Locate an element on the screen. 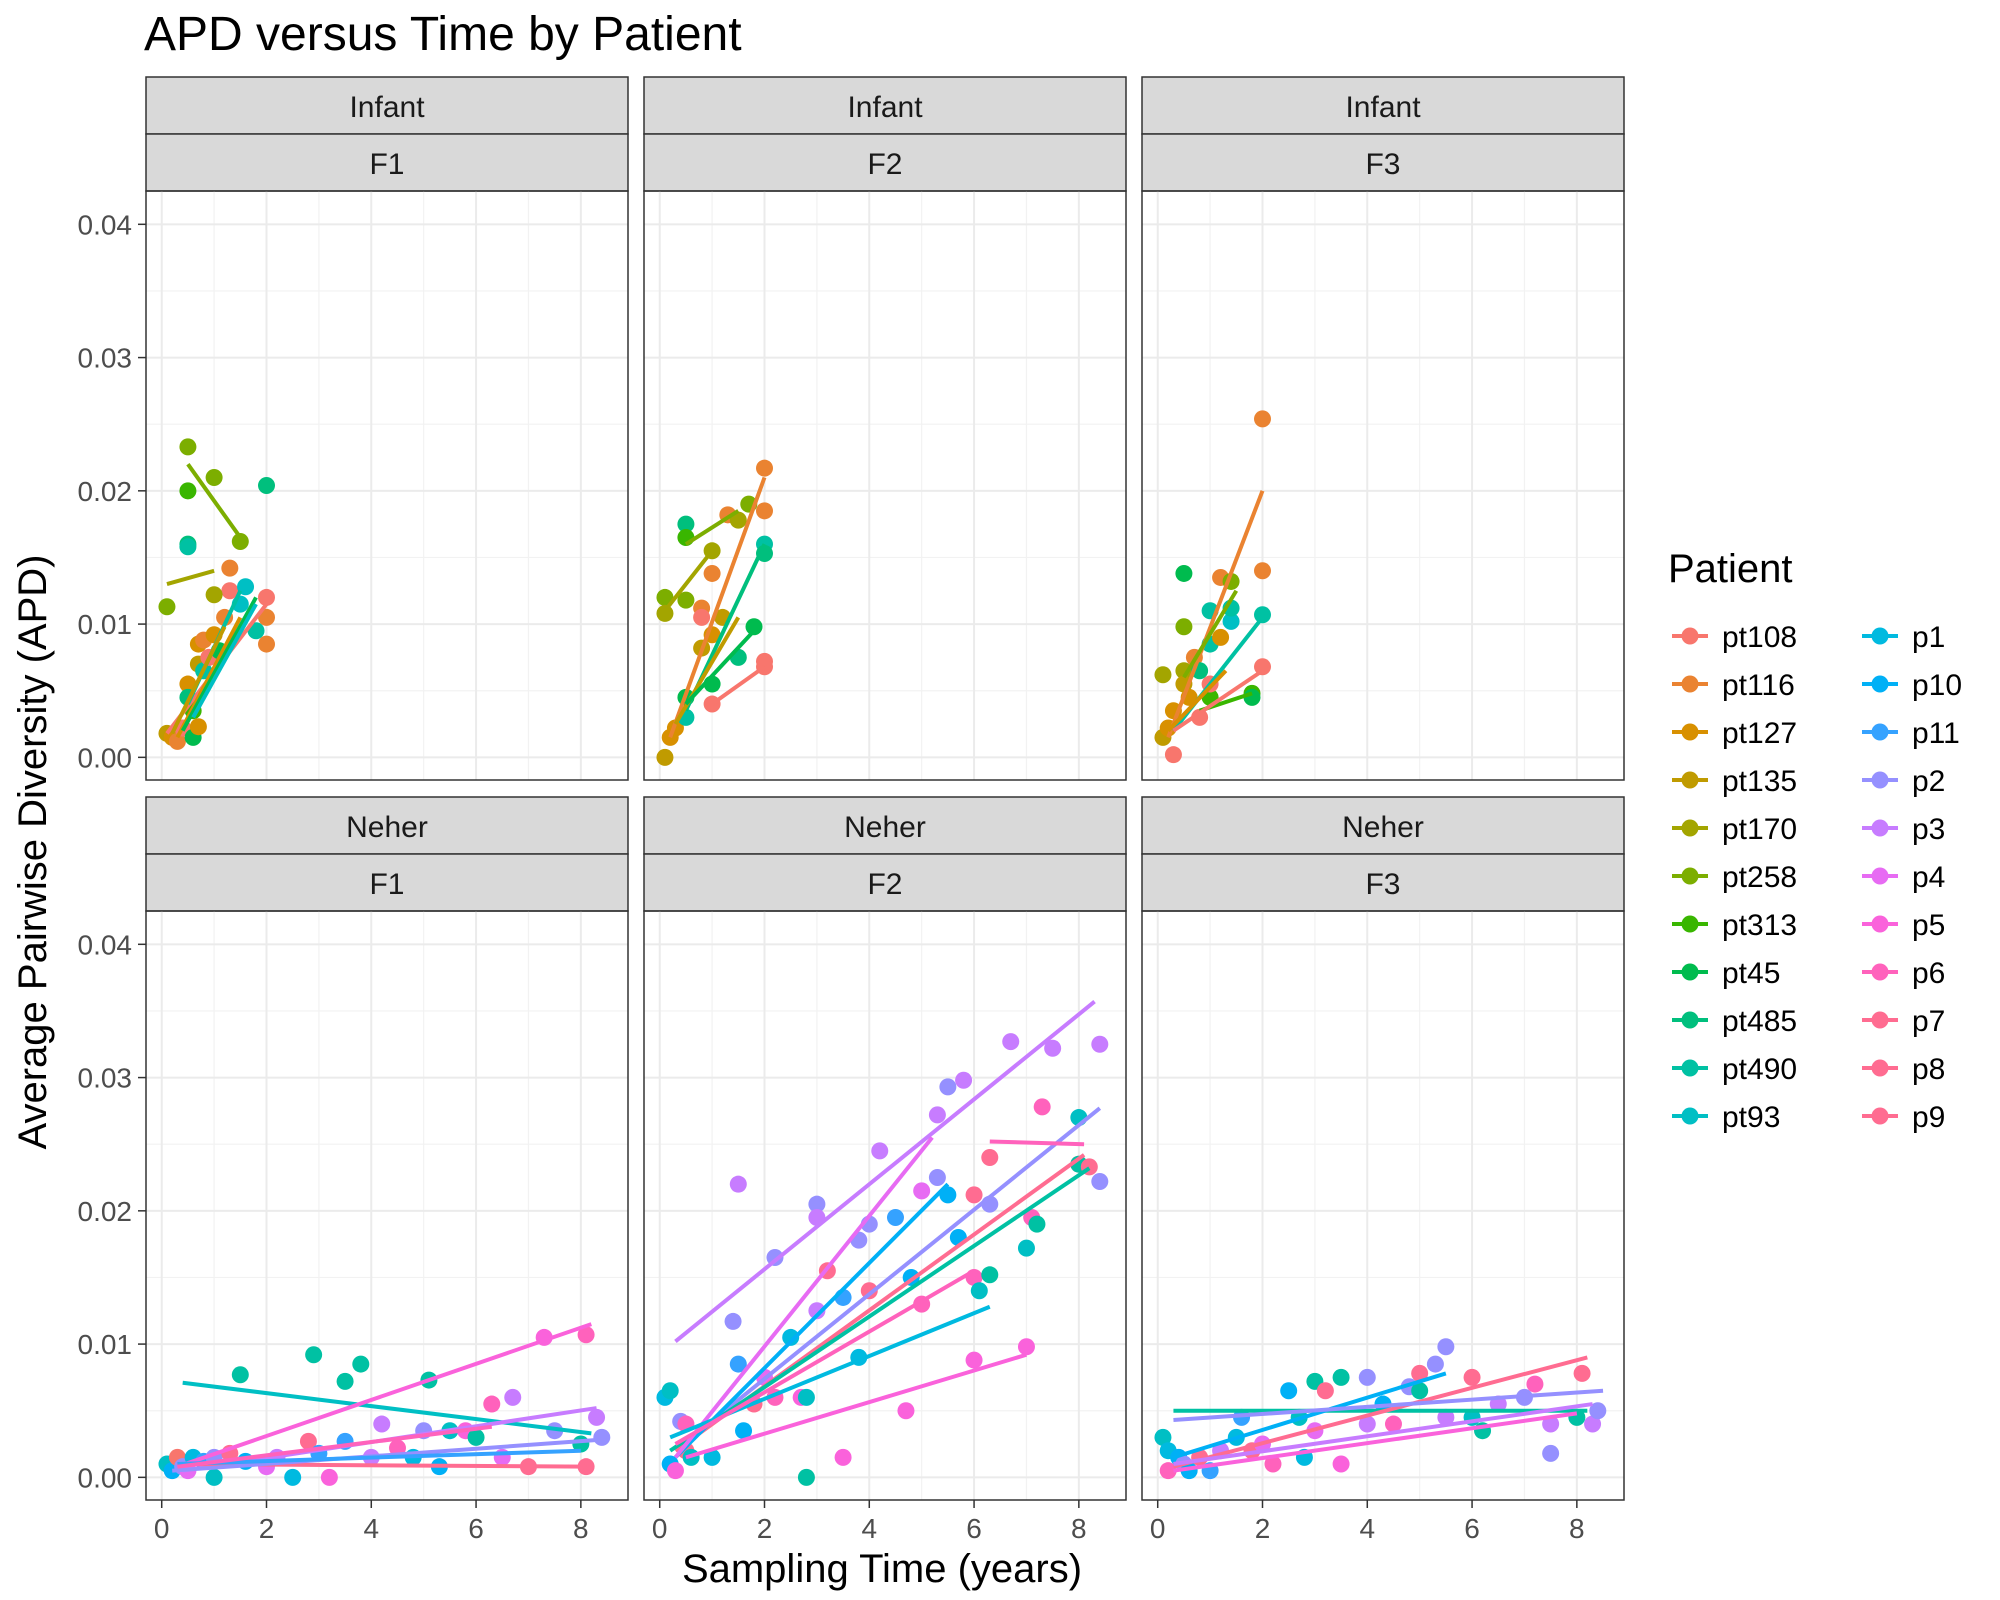  y-tick-label: 0.02 is located at coordinates (105, 491).